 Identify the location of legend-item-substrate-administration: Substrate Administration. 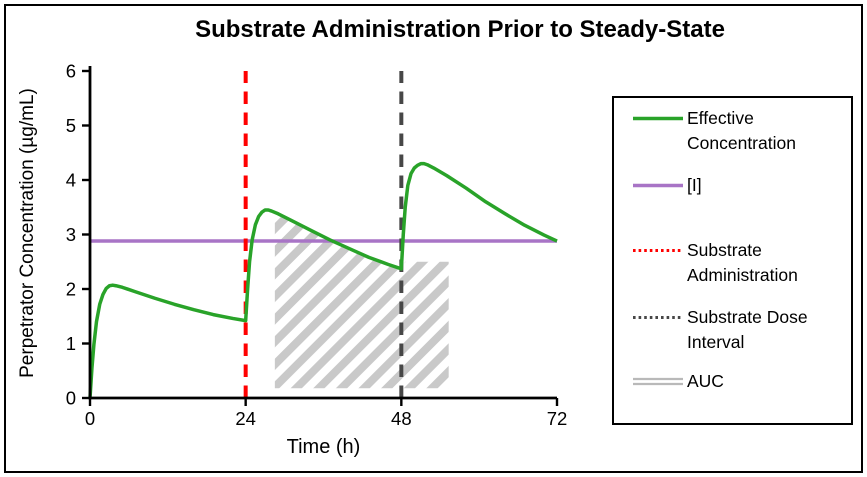
(739, 263).